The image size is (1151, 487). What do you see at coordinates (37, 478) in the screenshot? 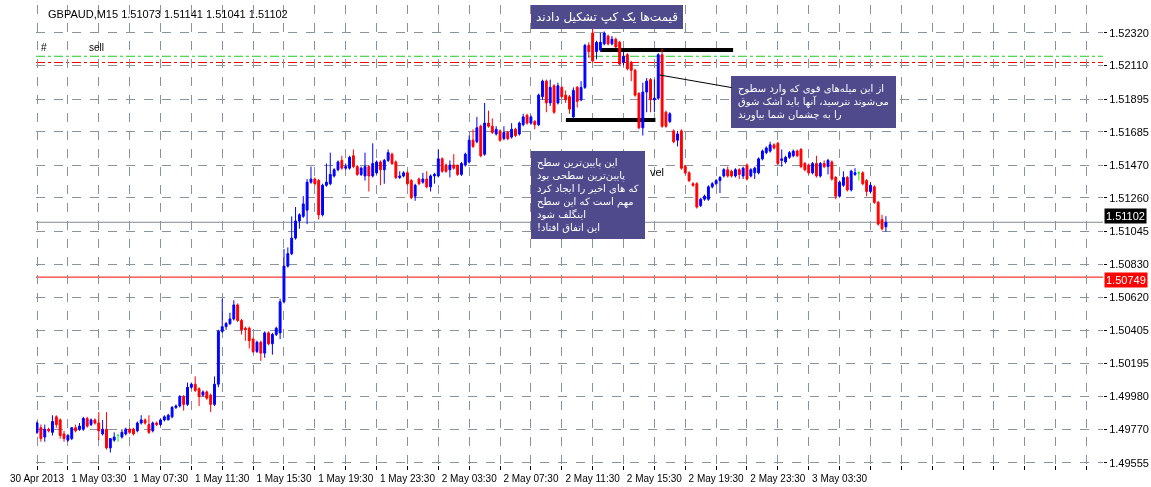
I see `x-tick-label: 30 Apr 2013` at bounding box center [37, 478].